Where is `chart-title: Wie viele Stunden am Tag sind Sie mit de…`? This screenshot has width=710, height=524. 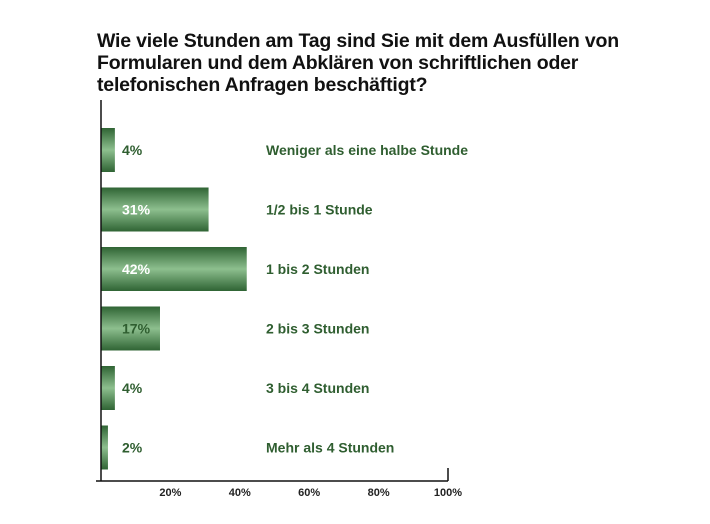 chart-title: Wie viele Stunden am Tag sind Sie mit de… is located at coordinates (358, 63).